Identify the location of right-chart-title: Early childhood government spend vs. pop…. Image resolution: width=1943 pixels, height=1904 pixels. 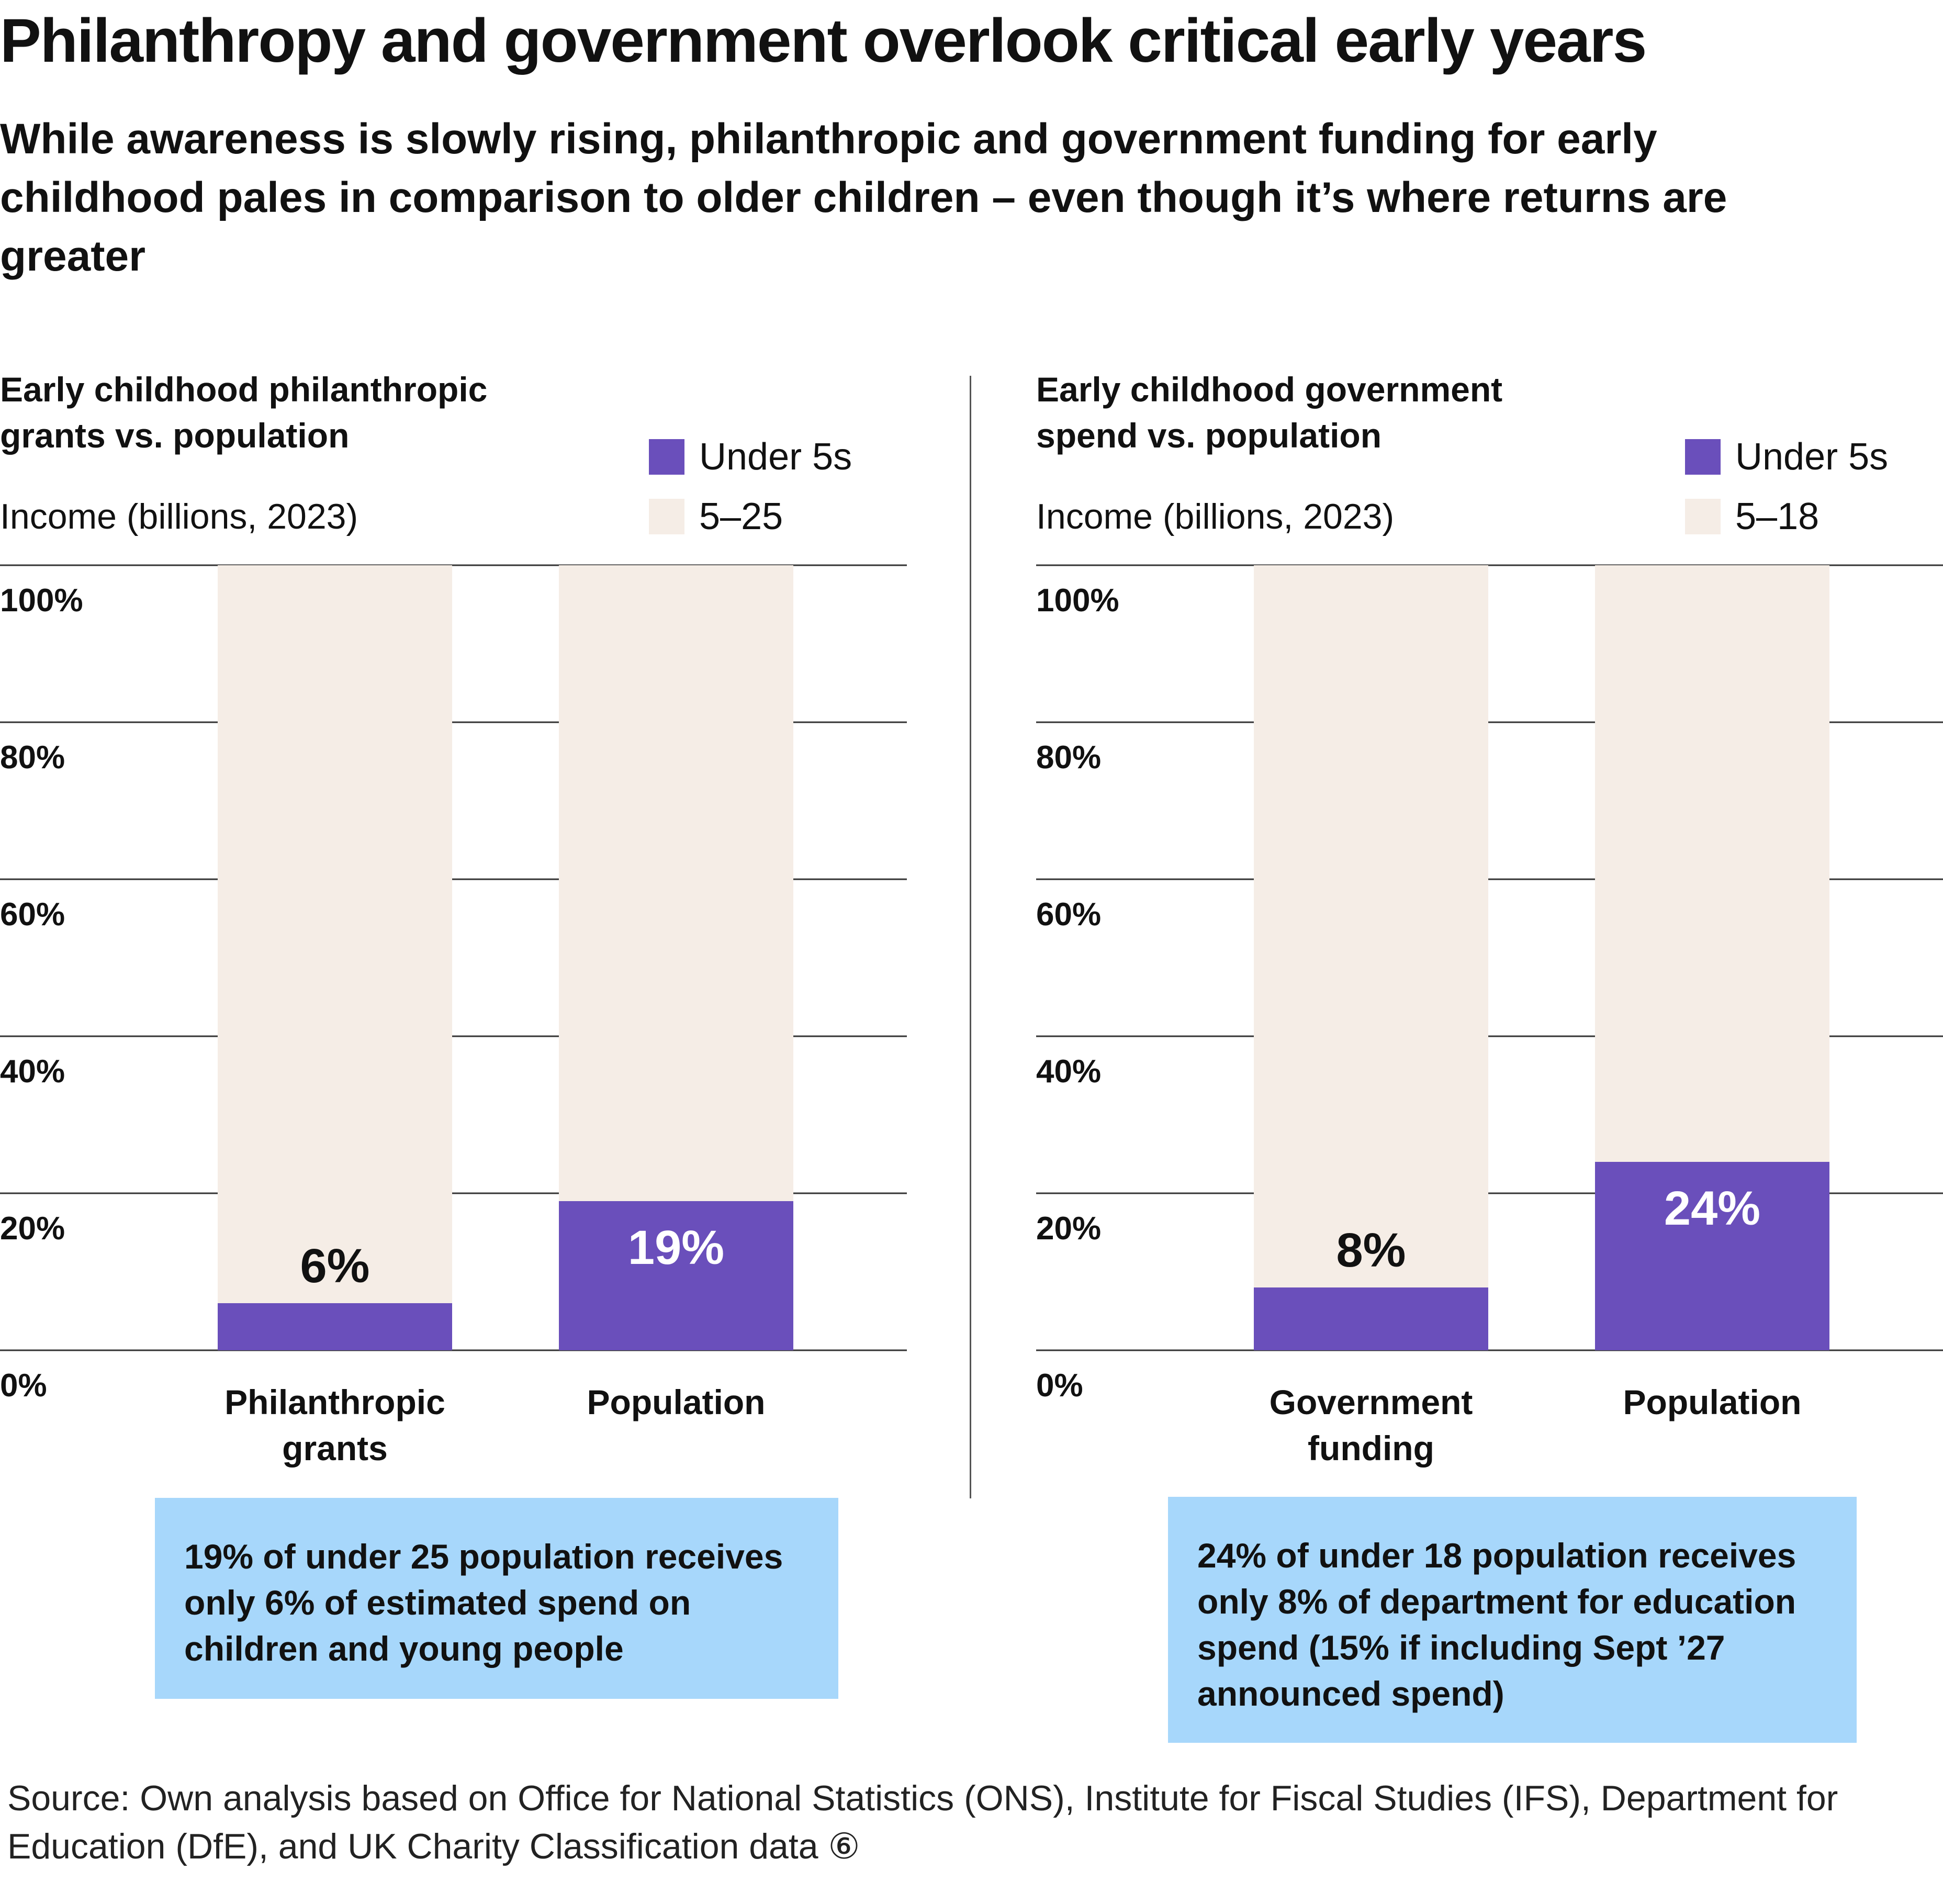
(1270, 412).